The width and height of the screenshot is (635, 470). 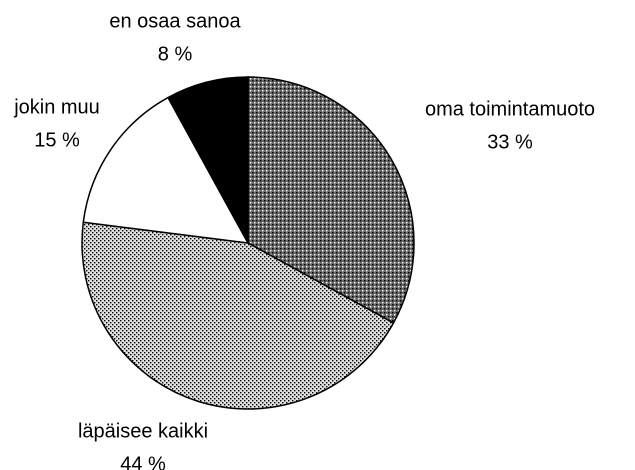 I want to click on slice-label: oma toimintamuoto, so click(x=510, y=109).